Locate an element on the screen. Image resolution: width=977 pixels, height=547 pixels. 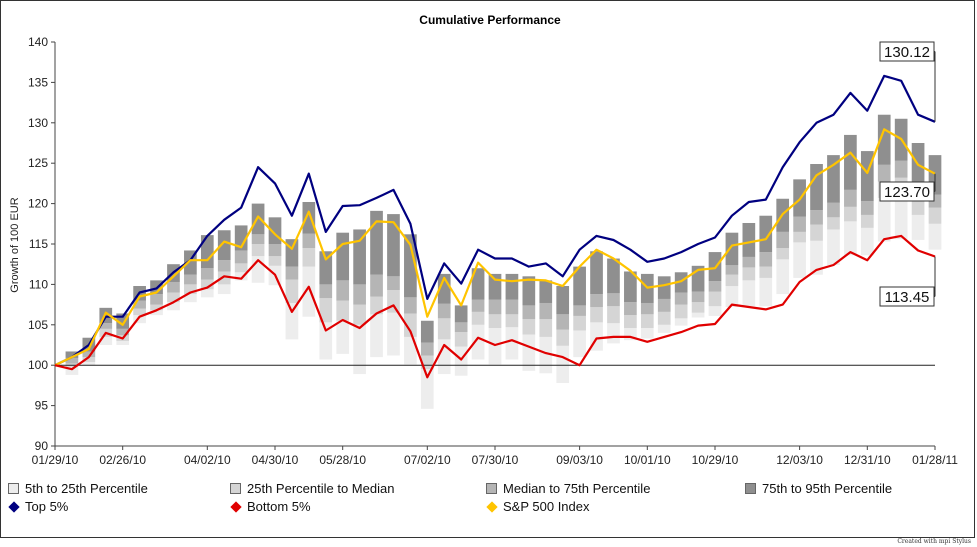
legend-item: 25th Percentile to Median is located at coordinates (312, 488).